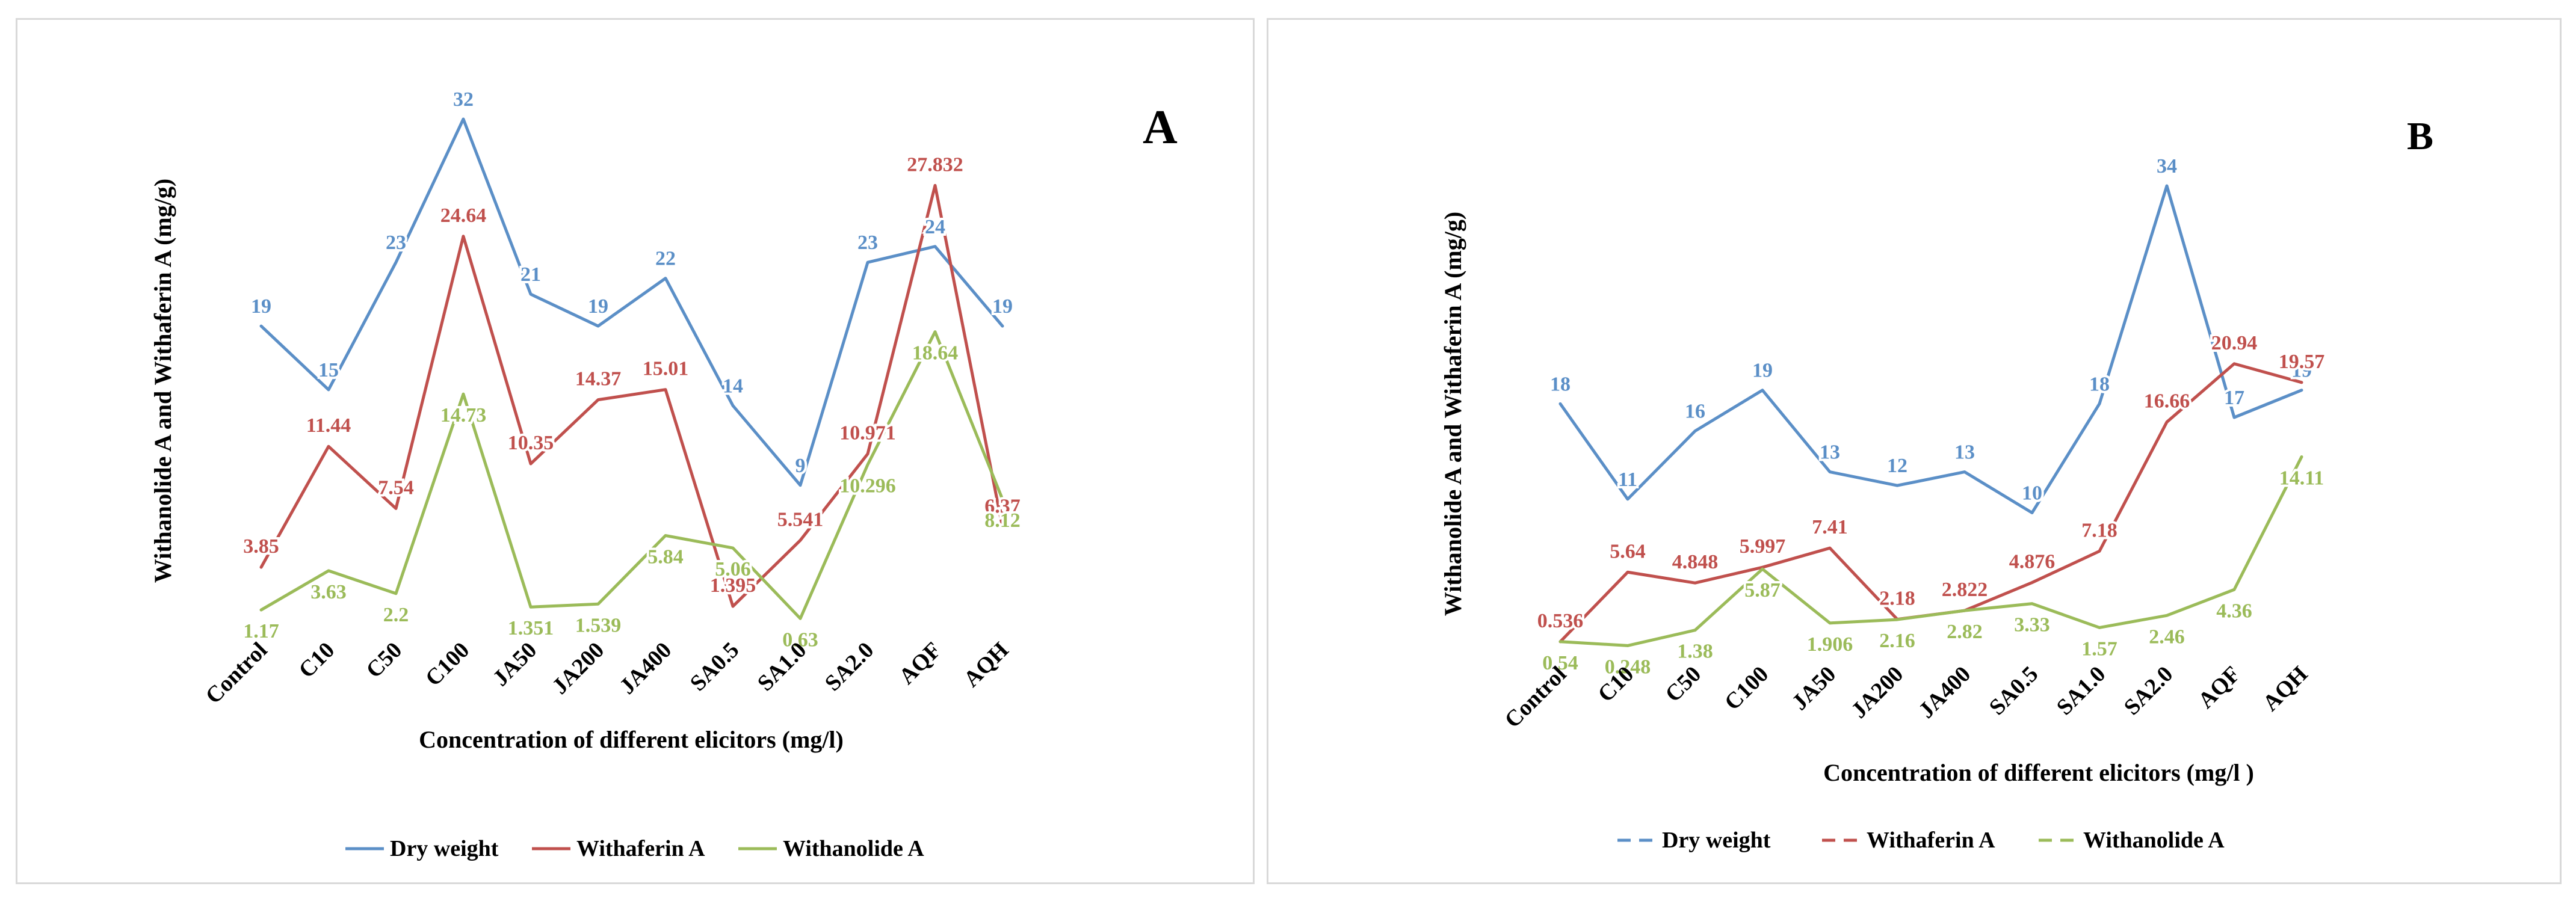 This screenshot has height=898, width=2576. What do you see at coordinates (2219, 687) in the screenshot?
I see `x-tick-label: AQF` at bounding box center [2219, 687].